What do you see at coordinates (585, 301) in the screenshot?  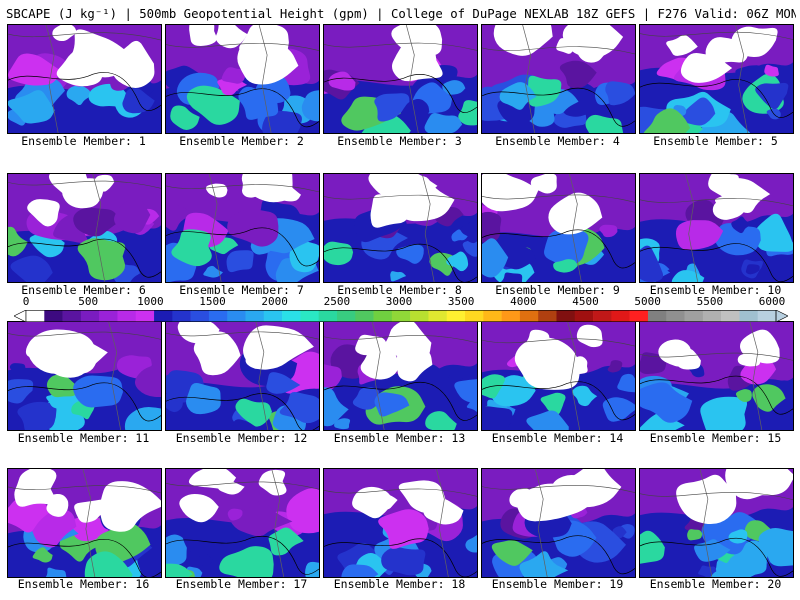 I see `colorbar-tick-label: 4500` at bounding box center [585, 301].